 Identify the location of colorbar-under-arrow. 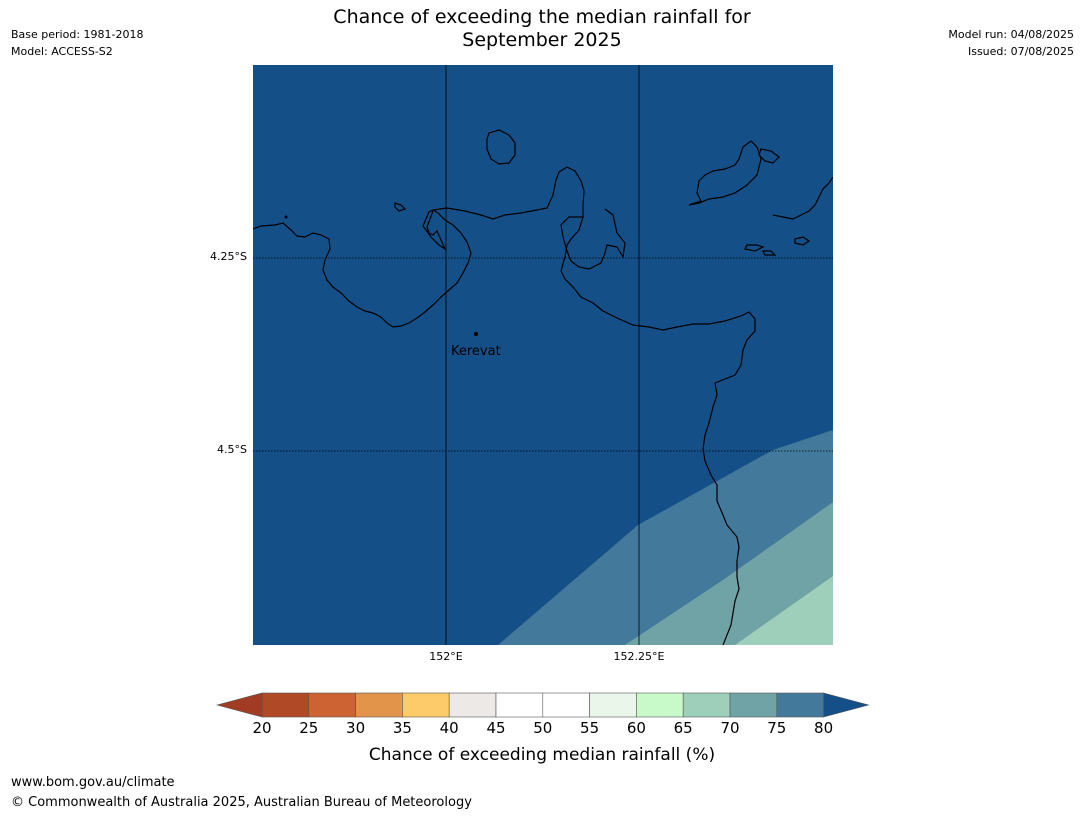
(239, 705).